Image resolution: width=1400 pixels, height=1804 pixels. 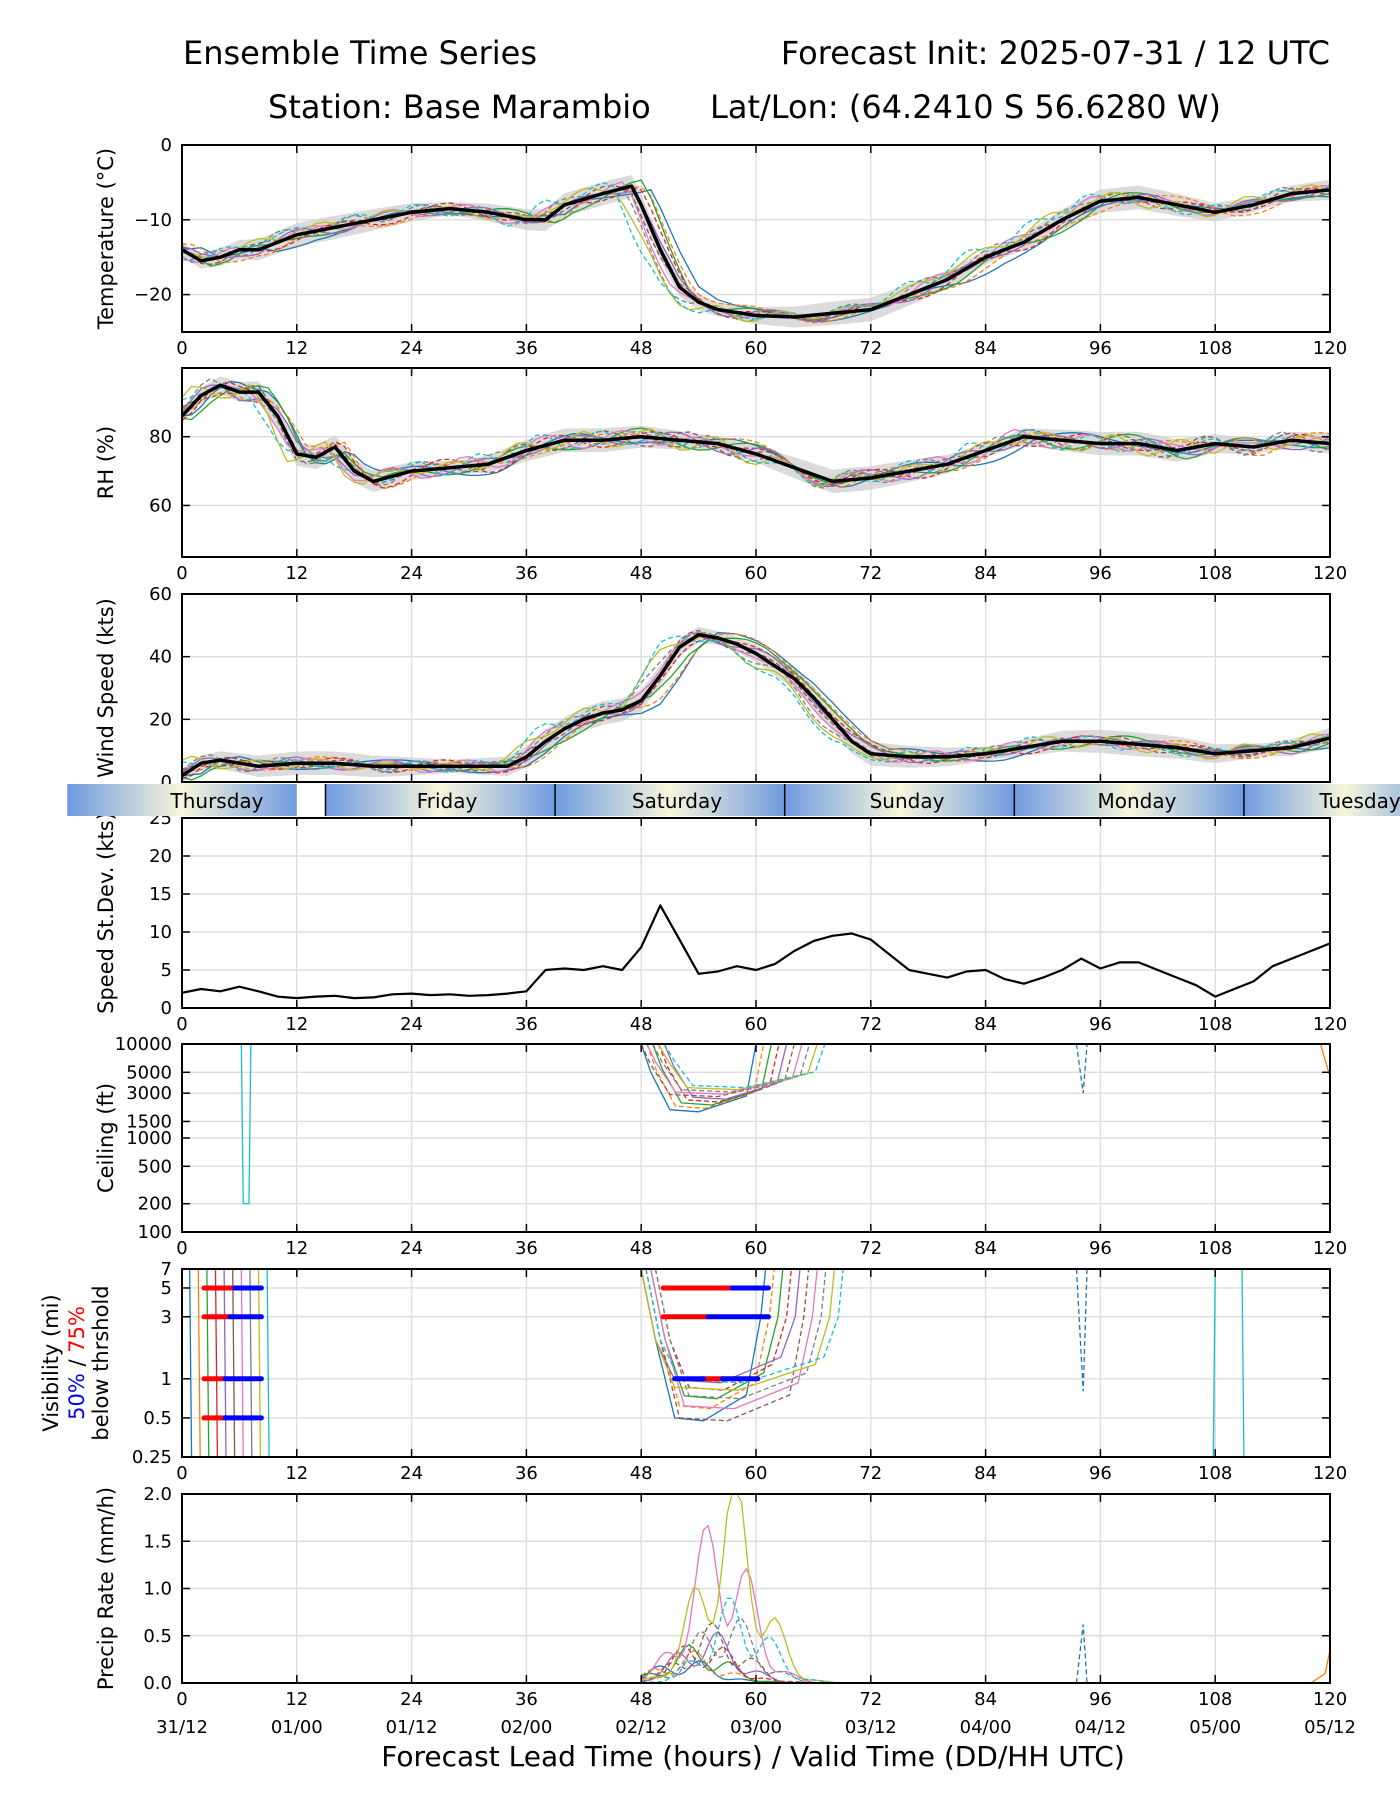 What do you see at coordinates (149, 1121) in the screenshot?
I see `y-tick-label: 1500` at bounding box center [149, 1121].